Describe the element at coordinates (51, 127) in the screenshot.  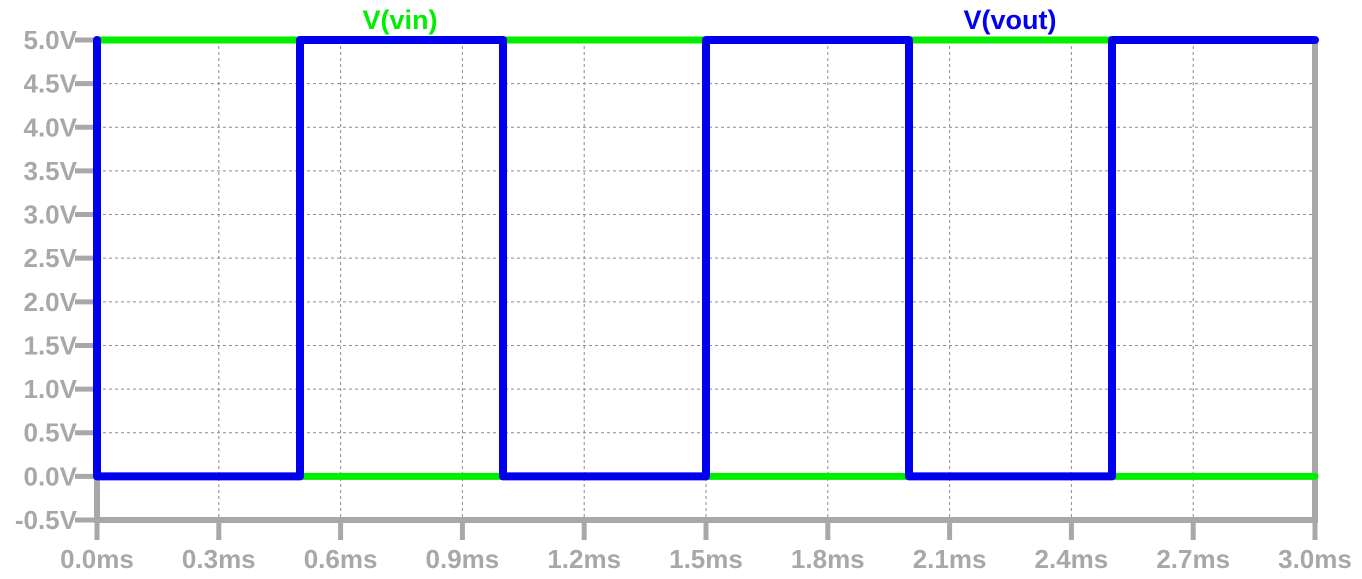
I see `y-tick-label: 4.0V` at that location.